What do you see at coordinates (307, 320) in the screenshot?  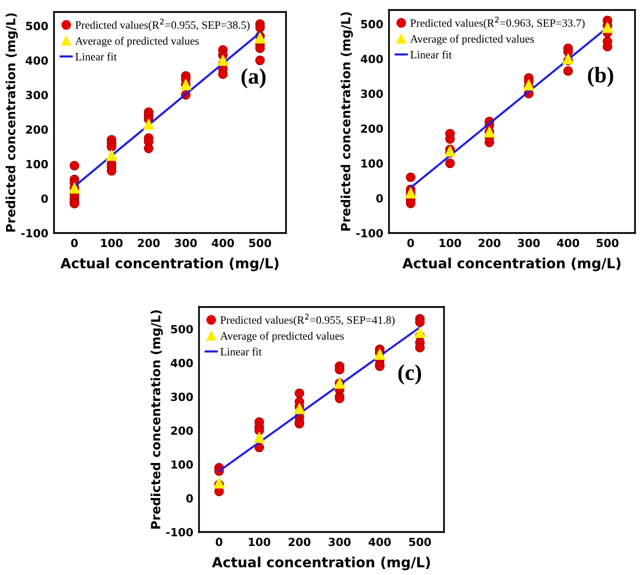 I see `legend-label: Predicted values(R$^{2}$=0.955, SEP=41.8)` at bounding box center [307, 320].